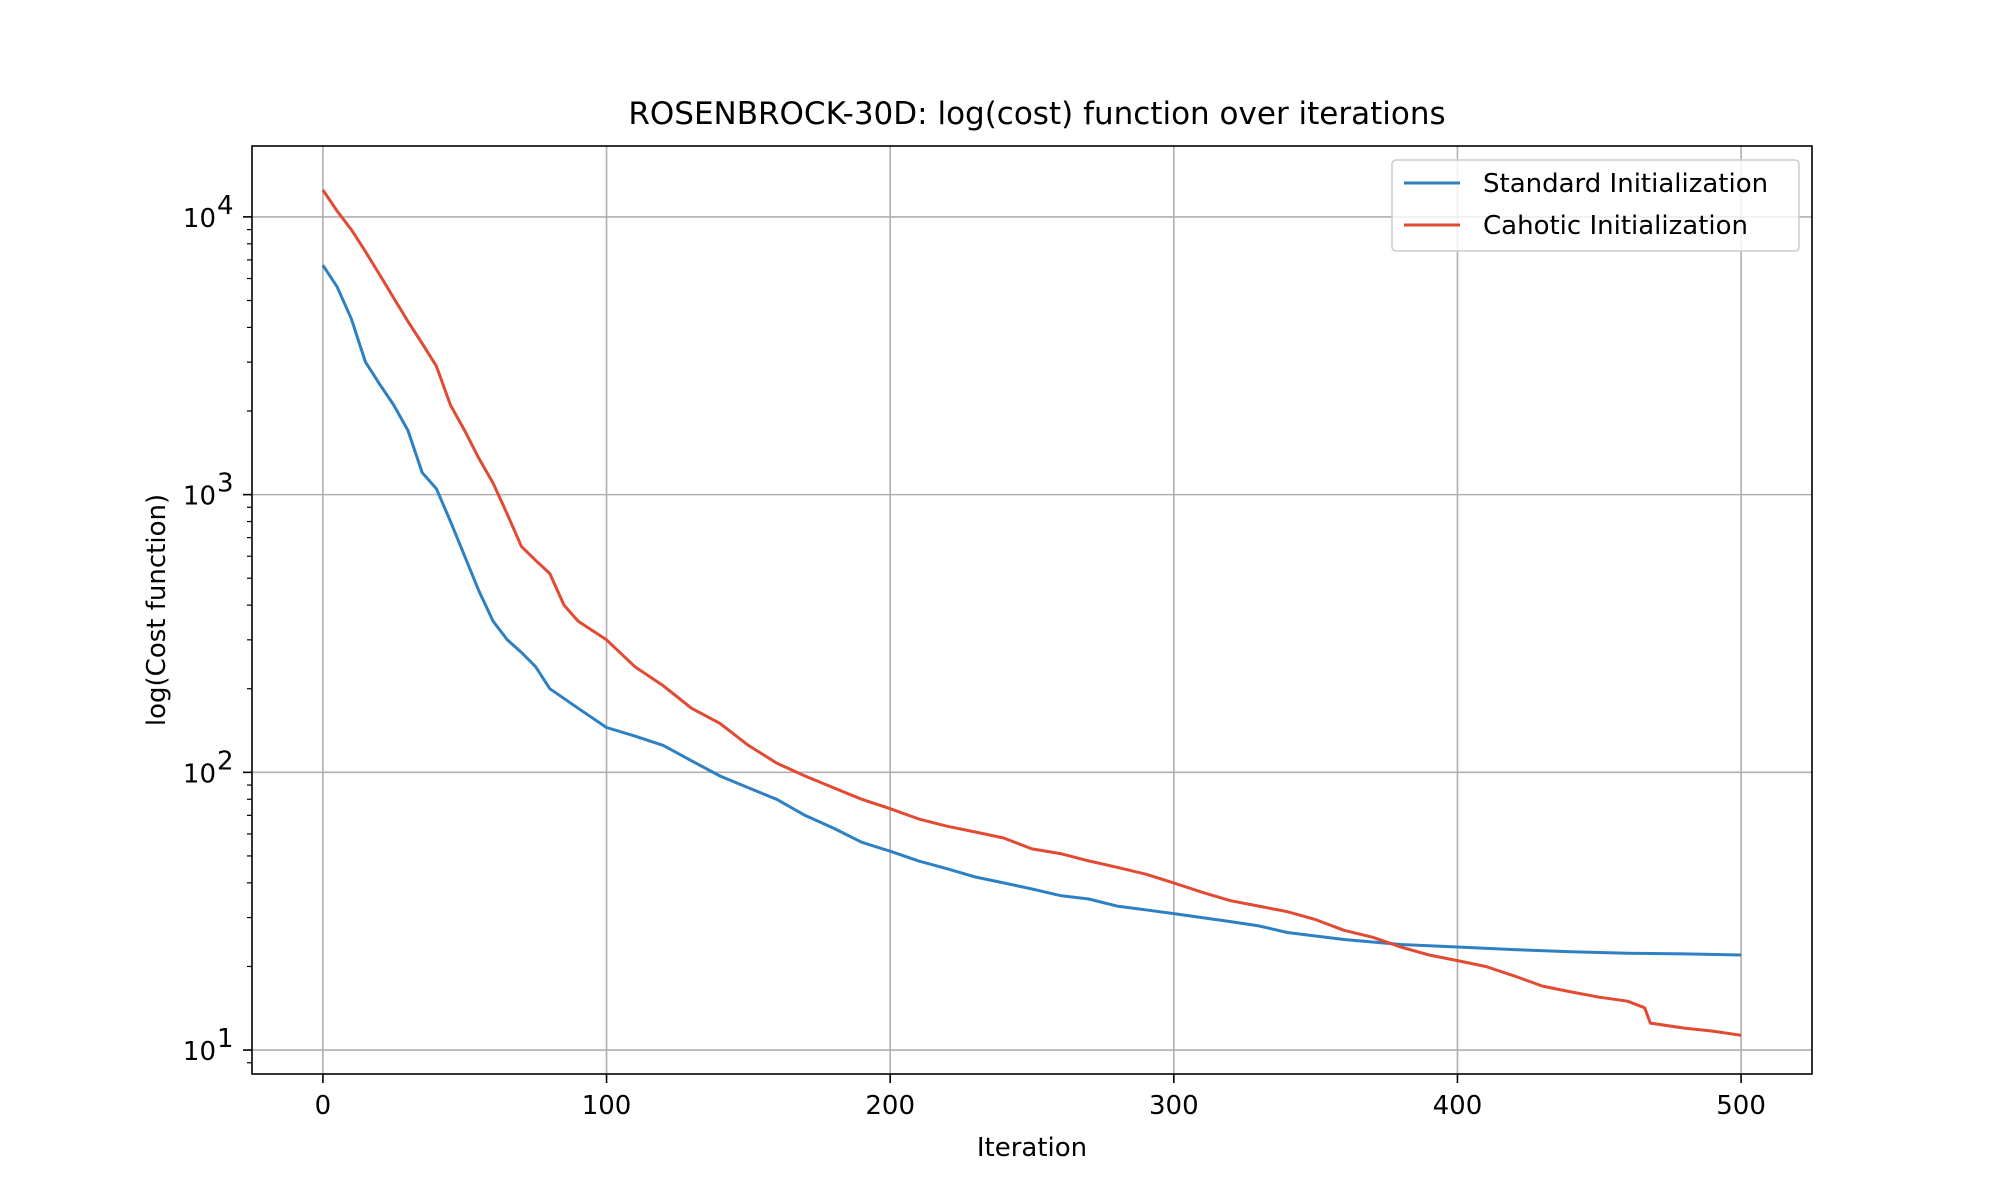  Describe the element at coordinates (157, 610) in the screenshot. I see `y-axis-label: log(Cost function)` at that location.